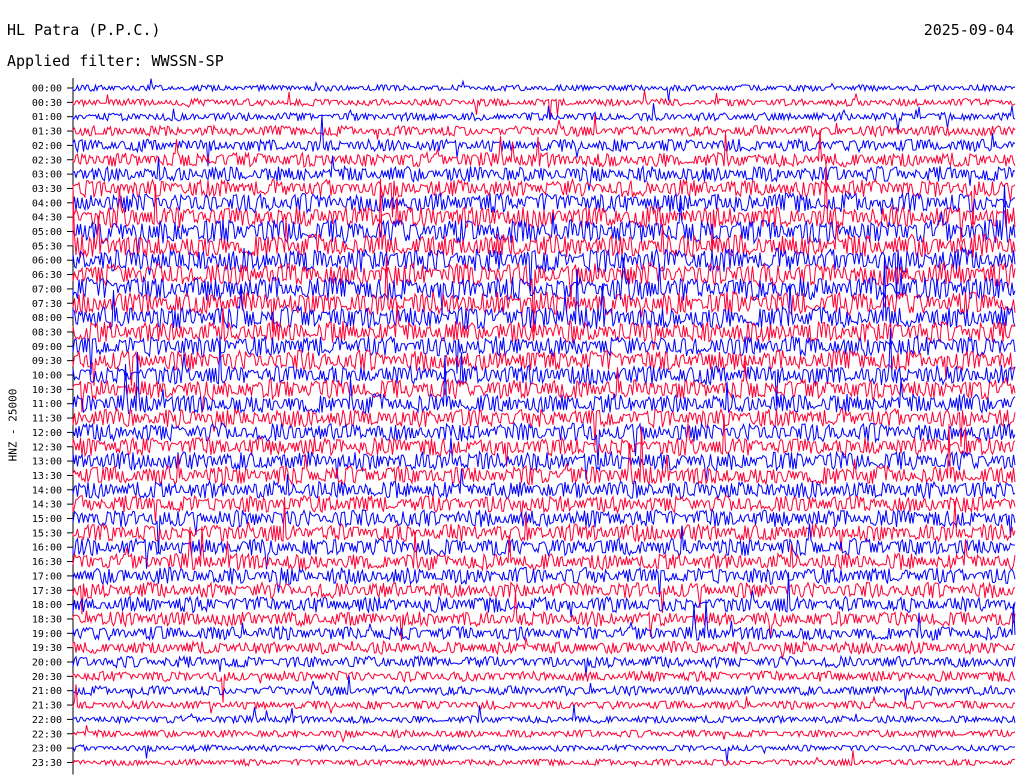 The width and height of the screenshot is (1024, 780). What do you see at coordinates (47, 376) in the screenshot?
I see `time-tick-label: 10:00` at bounding box center [47, 376].